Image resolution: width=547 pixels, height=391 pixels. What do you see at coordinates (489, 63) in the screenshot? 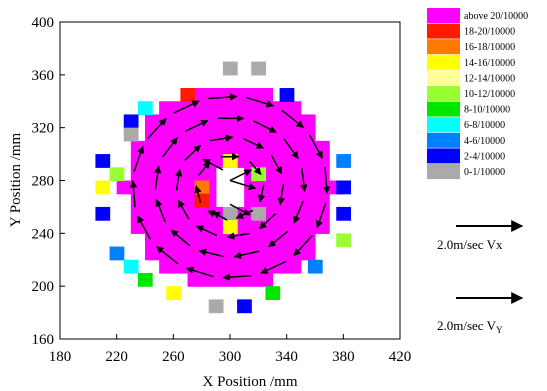
I see `legend-label: 14-16/10000` at bounding box center [489, 63].